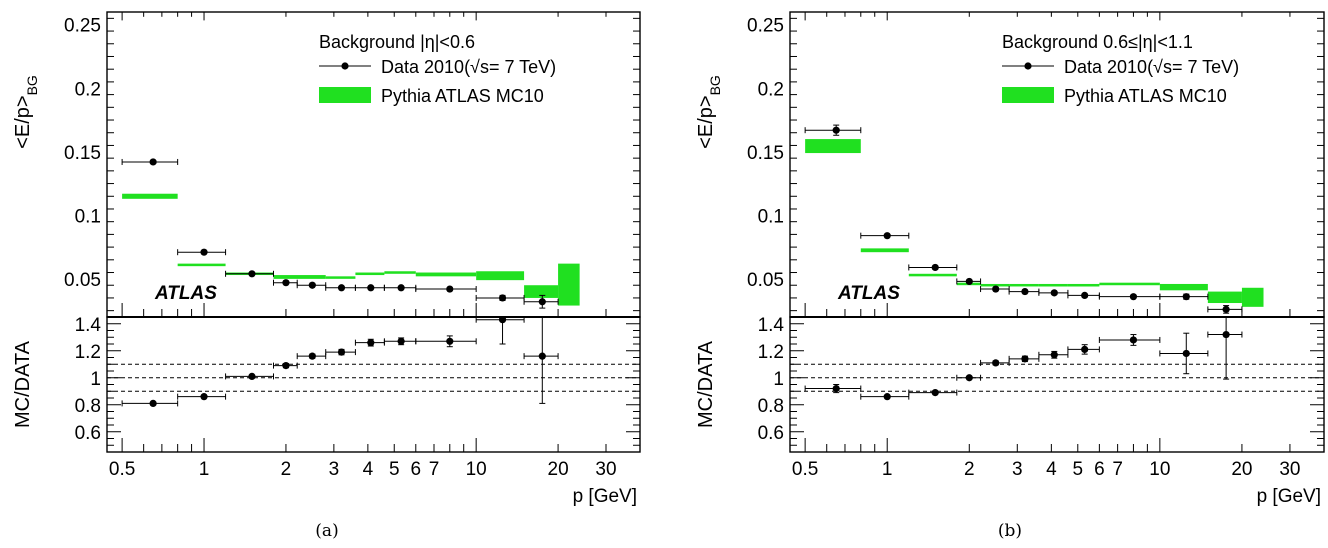 Image resolution: width=1328 pixels, height=548 pixels. Describe the element at coordinates (1159, 469) in the screenshot. I see `x-tick-label: 10` at that location.